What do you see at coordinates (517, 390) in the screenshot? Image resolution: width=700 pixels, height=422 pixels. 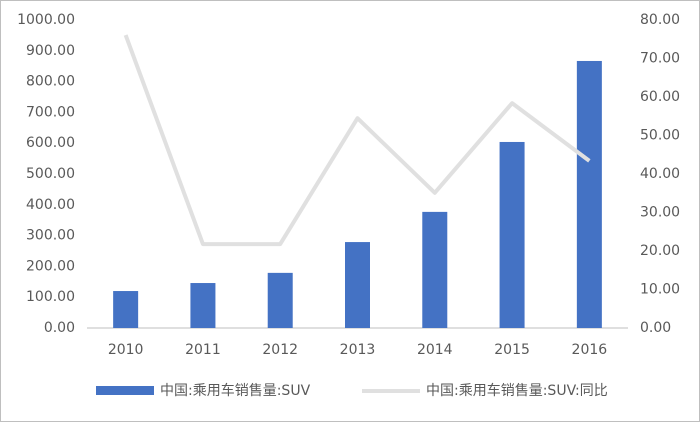 I see `legend-label: 中国:乘用车销售量:SUV:同比` at bounding box center [517, 390].